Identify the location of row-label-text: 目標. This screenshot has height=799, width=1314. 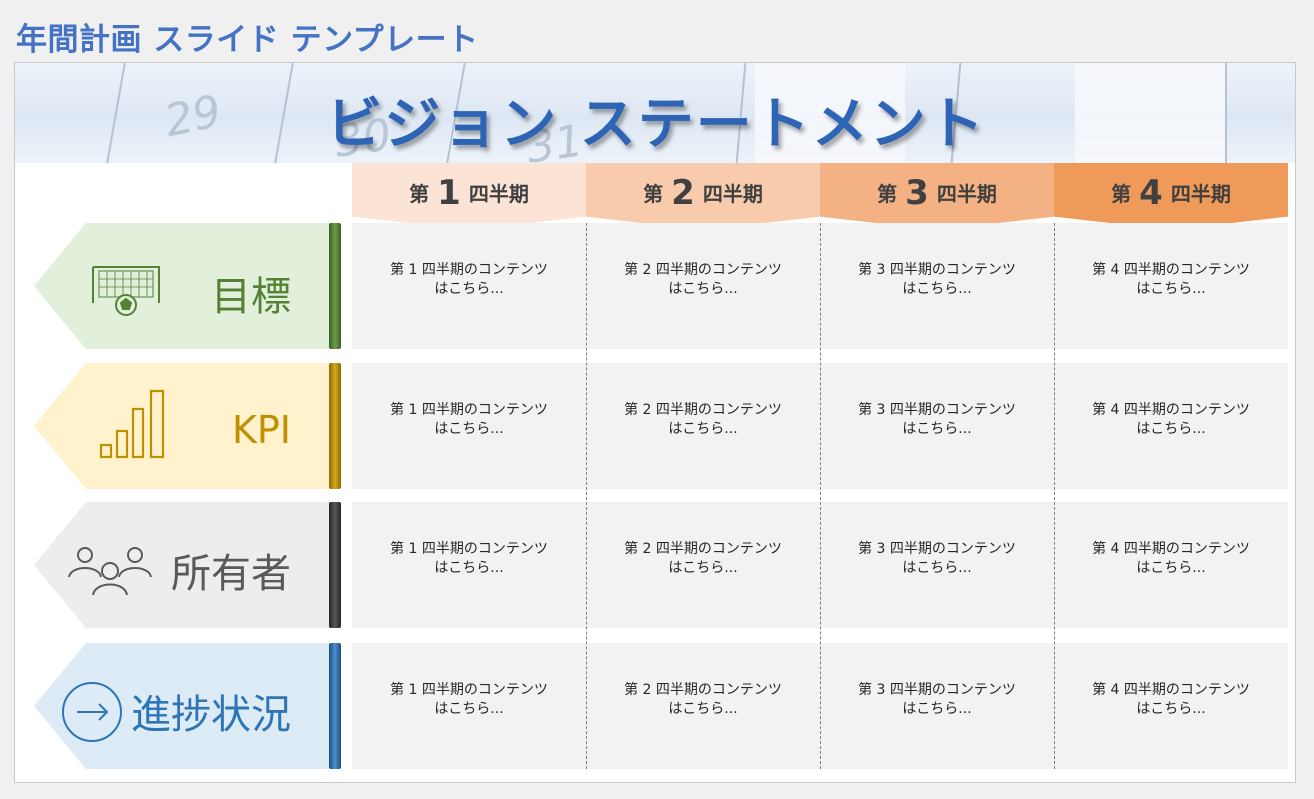
(251, 297).